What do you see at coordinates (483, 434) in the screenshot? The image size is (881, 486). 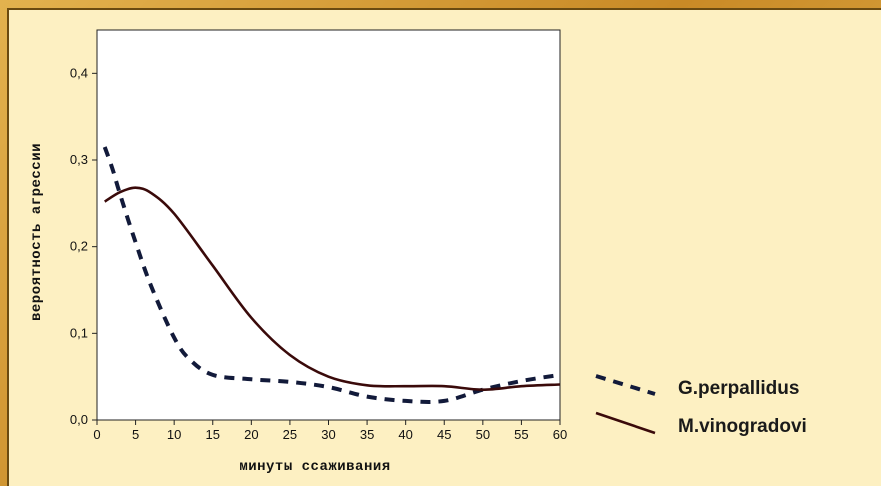 I see `x-tick-label: 50` at bounding box center [483, 434].